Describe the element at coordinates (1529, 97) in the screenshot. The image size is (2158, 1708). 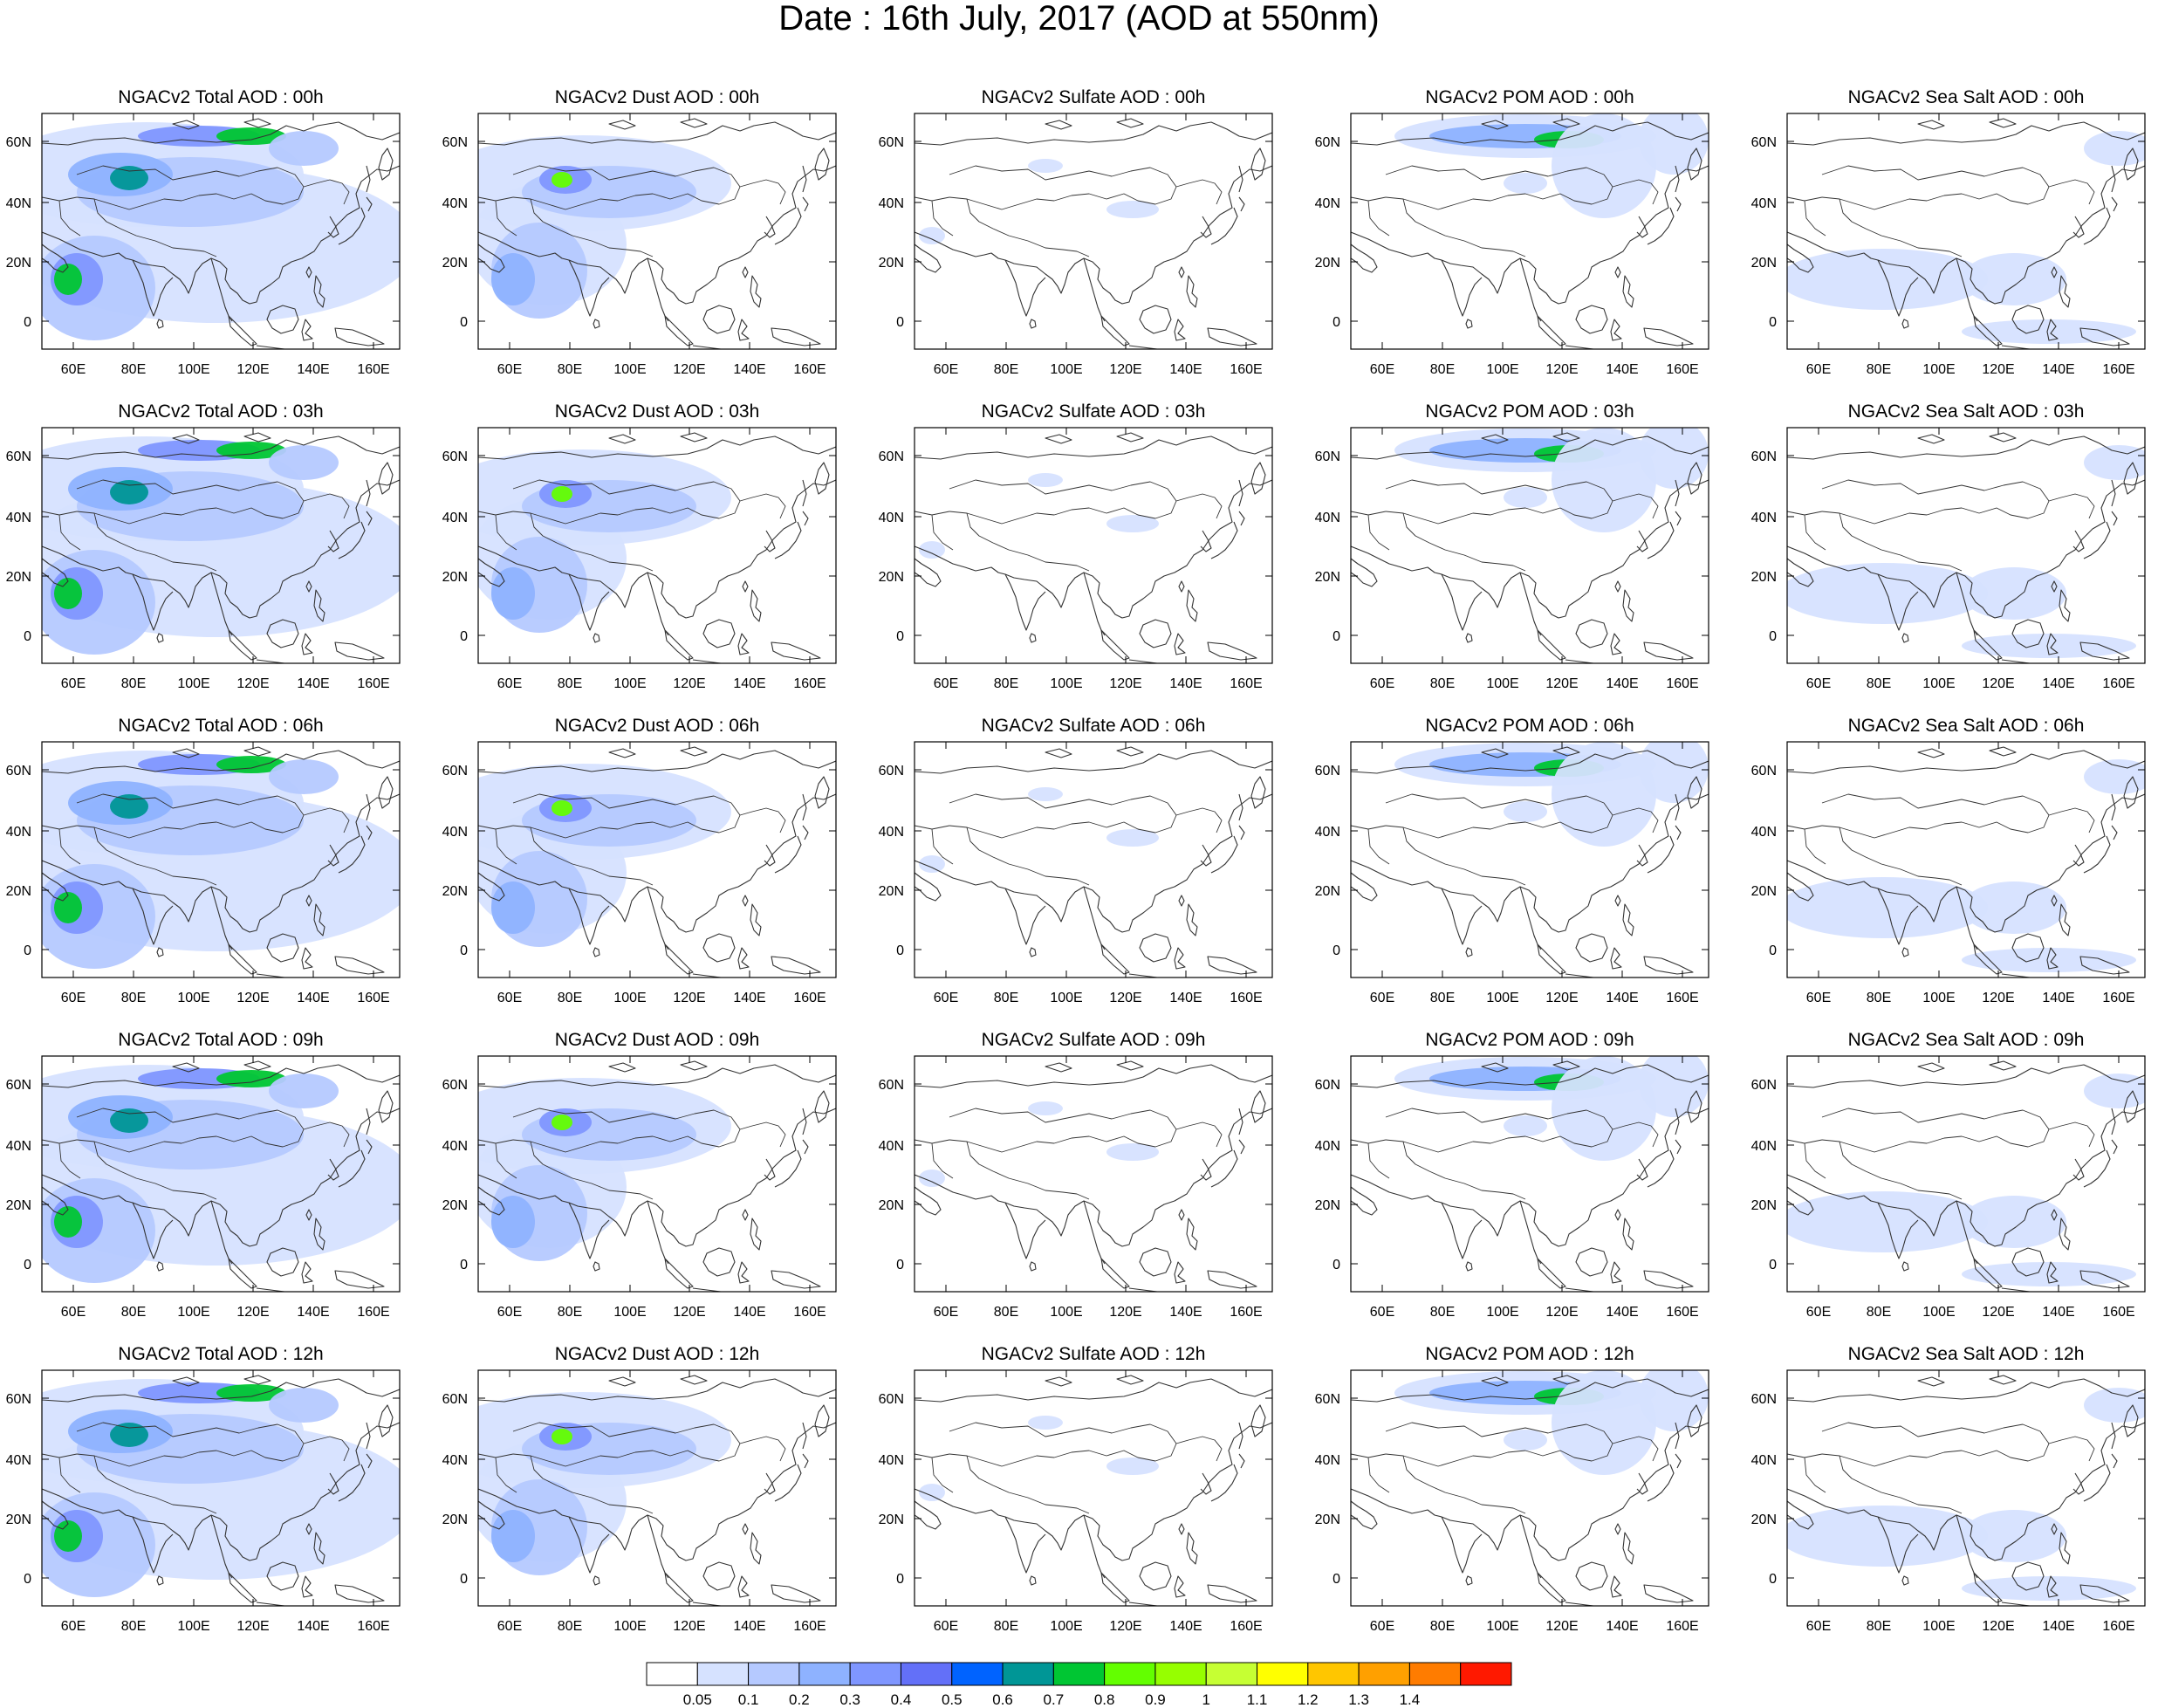
I see `panel-title: NGACv2 POM AOD : 00h` at that location.